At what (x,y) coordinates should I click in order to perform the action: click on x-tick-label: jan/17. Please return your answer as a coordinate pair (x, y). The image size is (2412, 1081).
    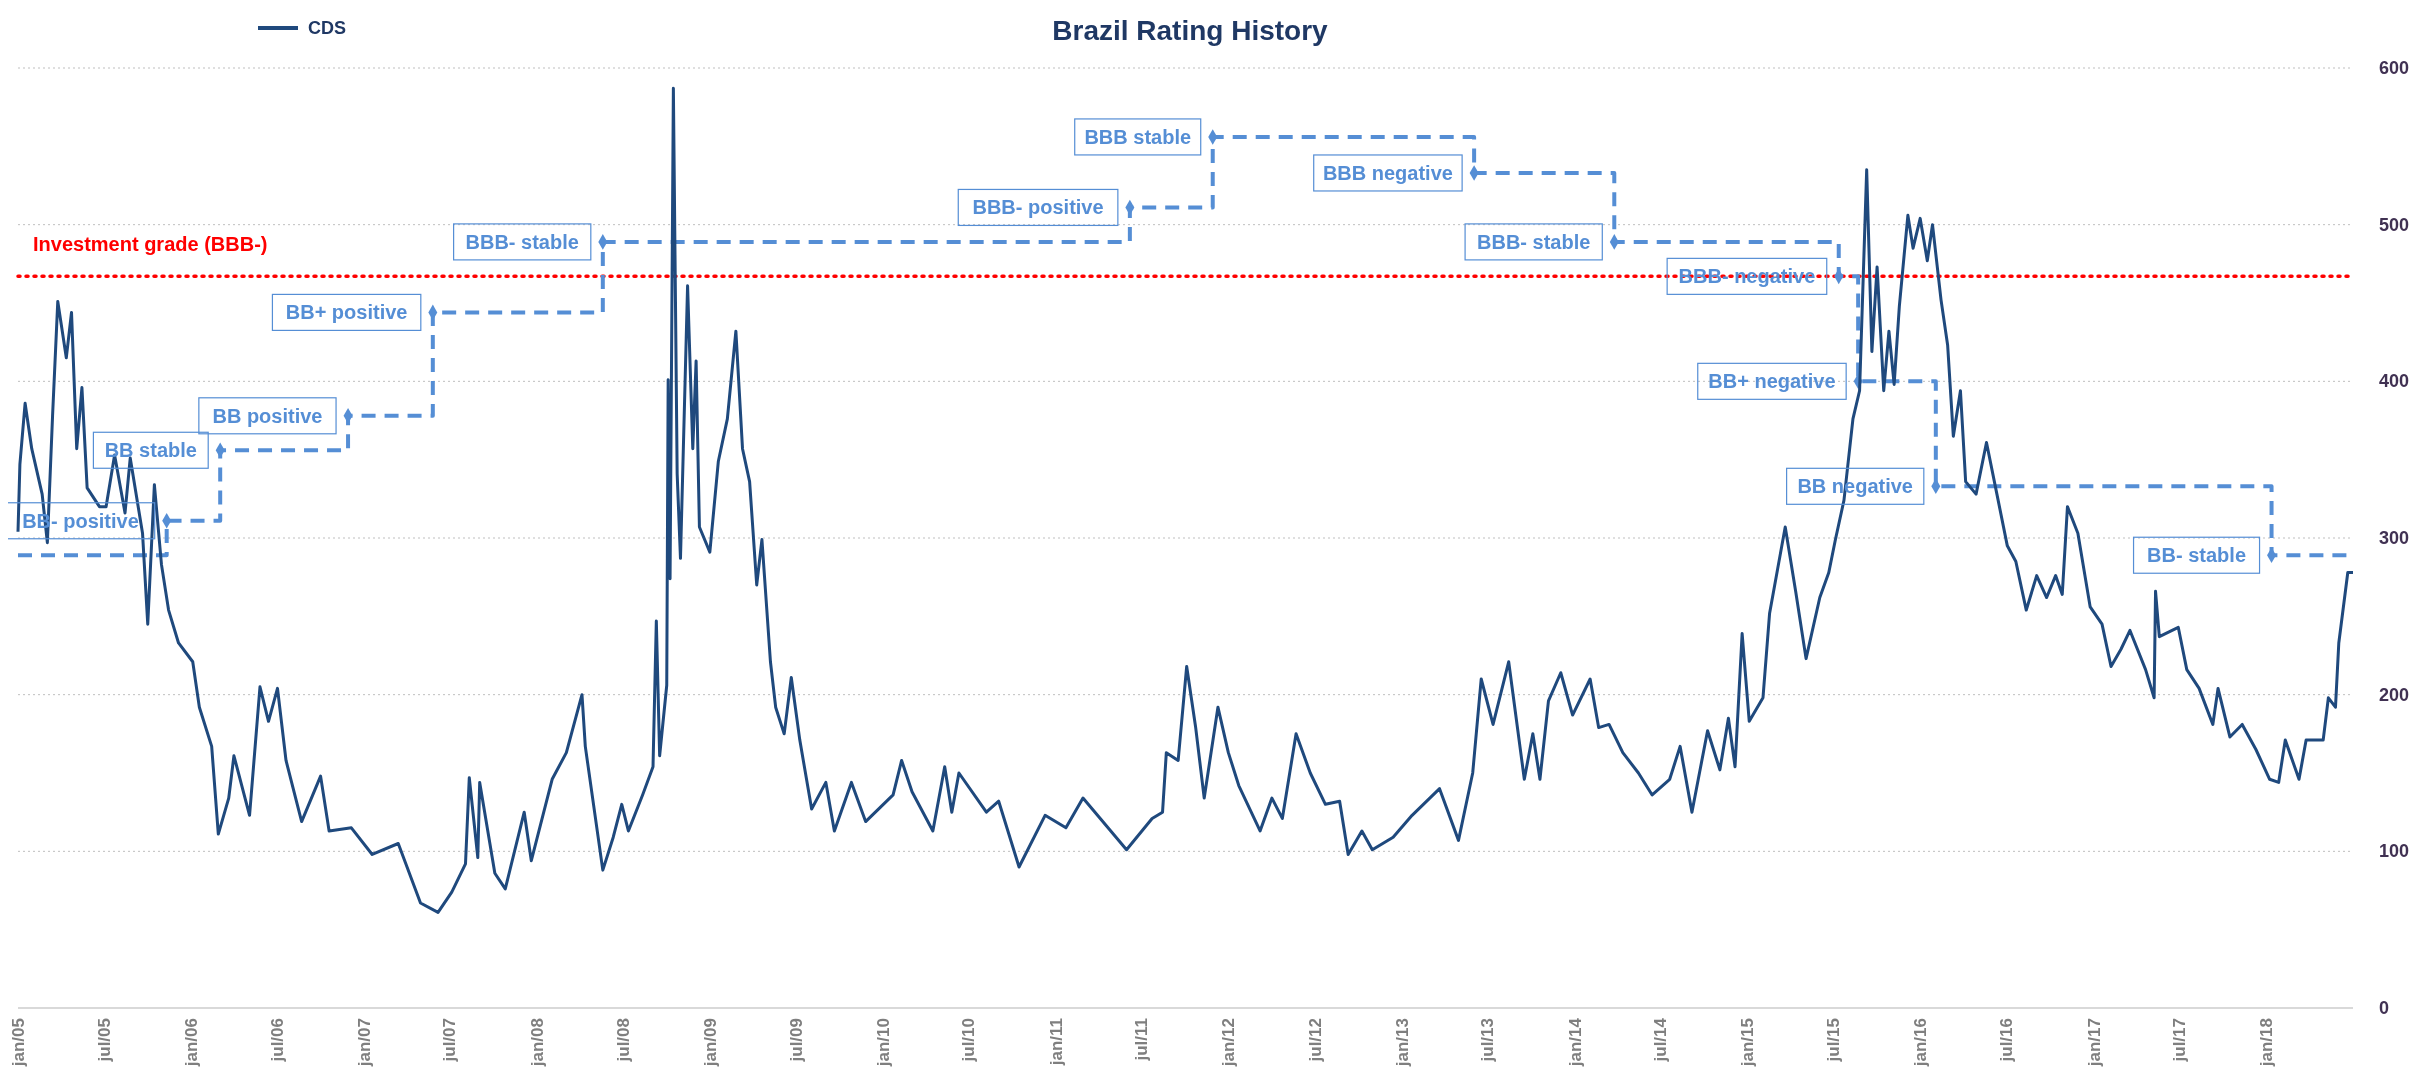
    Looking at the image, I should click on (2094, 1043).